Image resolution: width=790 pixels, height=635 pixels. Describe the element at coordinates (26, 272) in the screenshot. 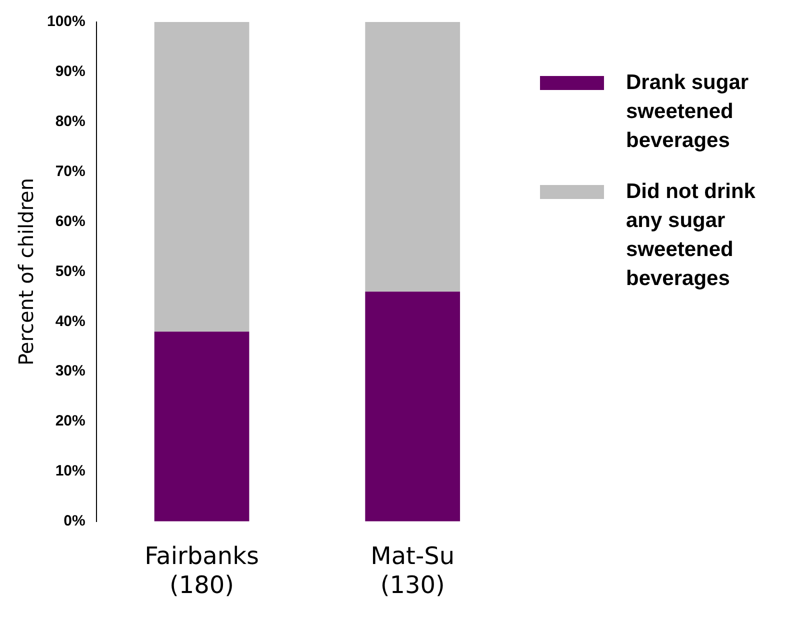

I see `y-axis-title: Percent of children` at that location.